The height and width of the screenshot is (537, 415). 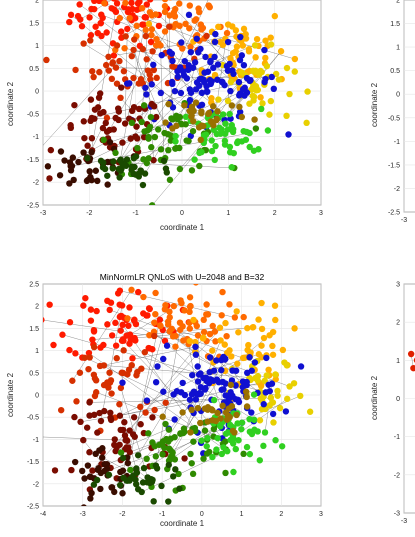 I want to click on y-tick-label: -0.5, so click(x=33, y=418).